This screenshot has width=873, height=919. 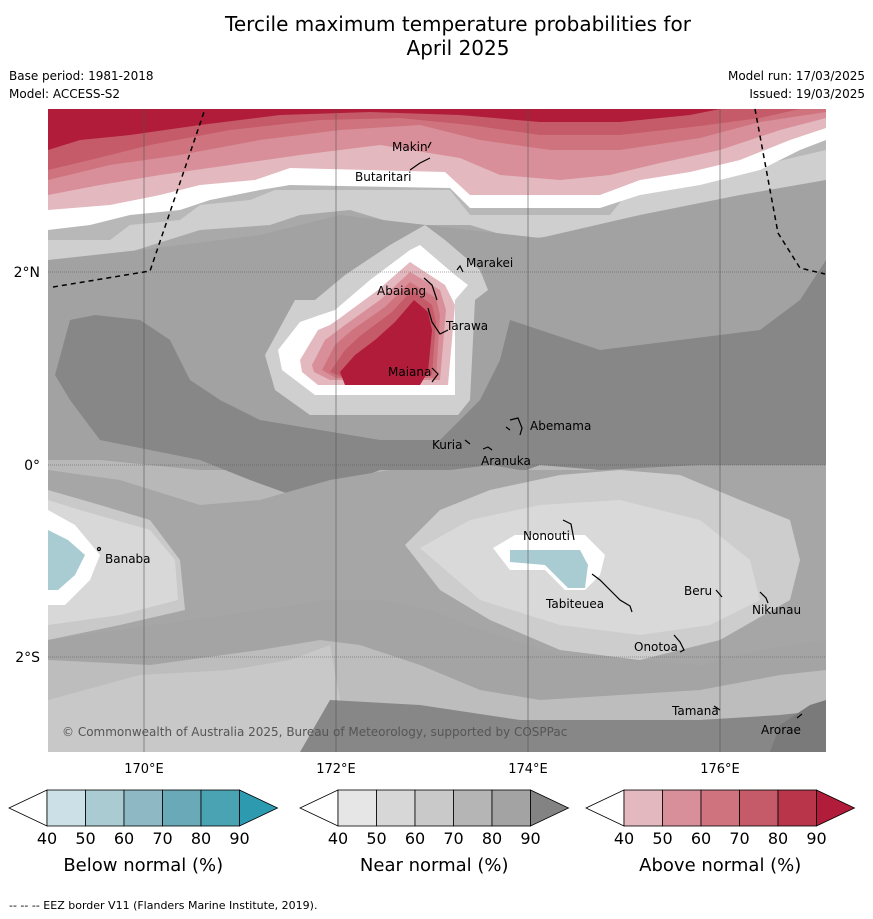 I want to click on longitude-labels: 170°E 172°E 174°E 176°E, so click(x=432, y=769).